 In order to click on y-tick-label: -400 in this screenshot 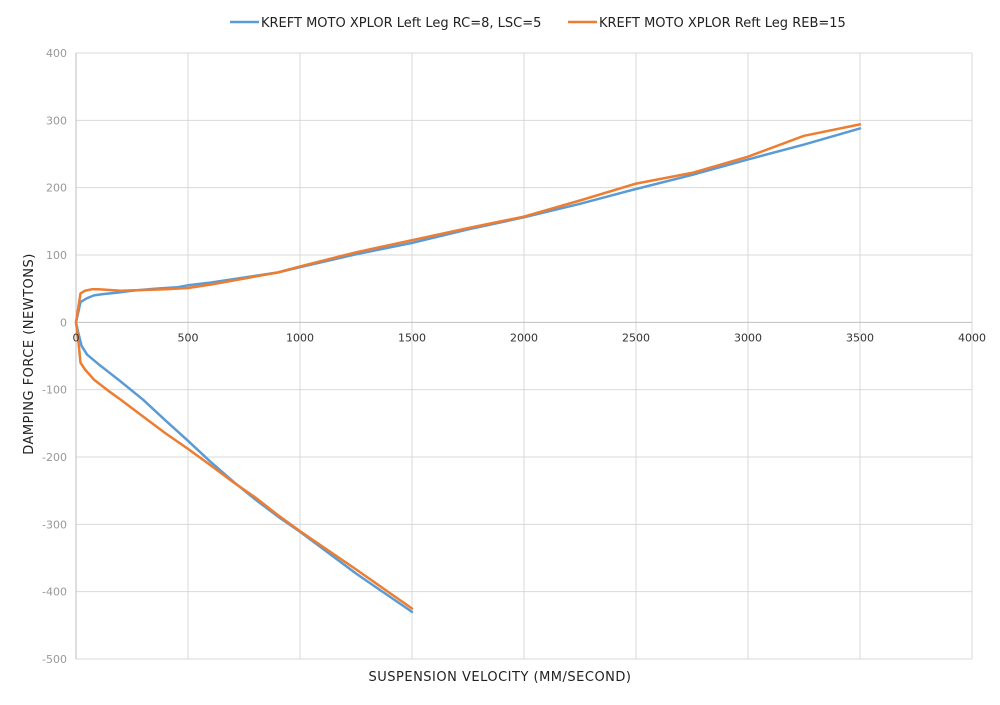, I will do `click(54, 592)`.